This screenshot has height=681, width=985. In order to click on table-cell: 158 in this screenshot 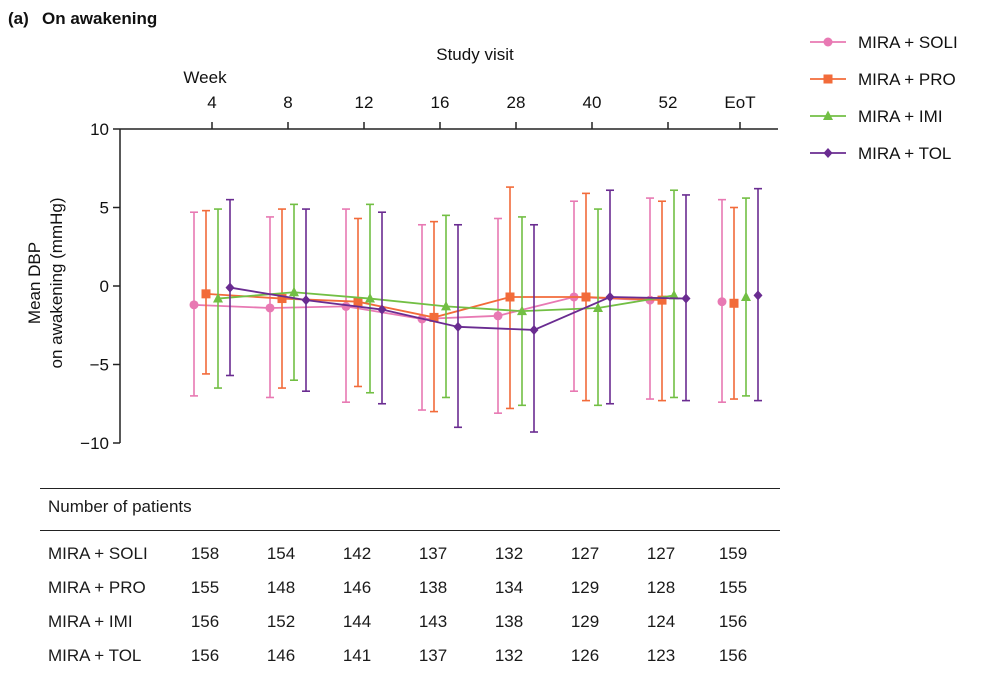, I will do `click(205, 553)`.